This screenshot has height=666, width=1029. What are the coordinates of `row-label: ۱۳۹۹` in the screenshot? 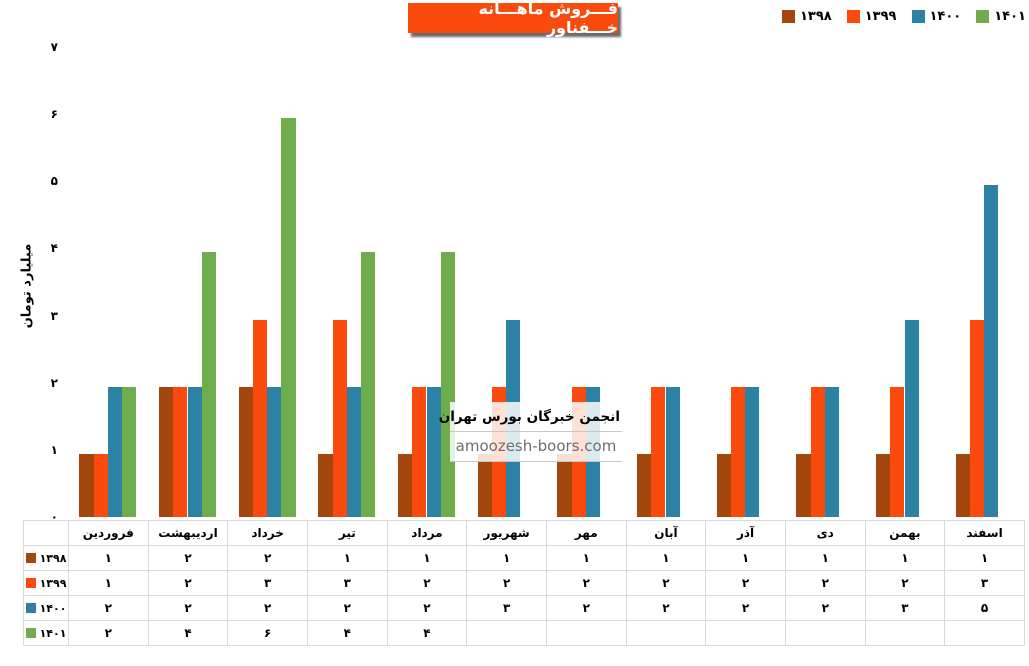 It's located at (46, 583).